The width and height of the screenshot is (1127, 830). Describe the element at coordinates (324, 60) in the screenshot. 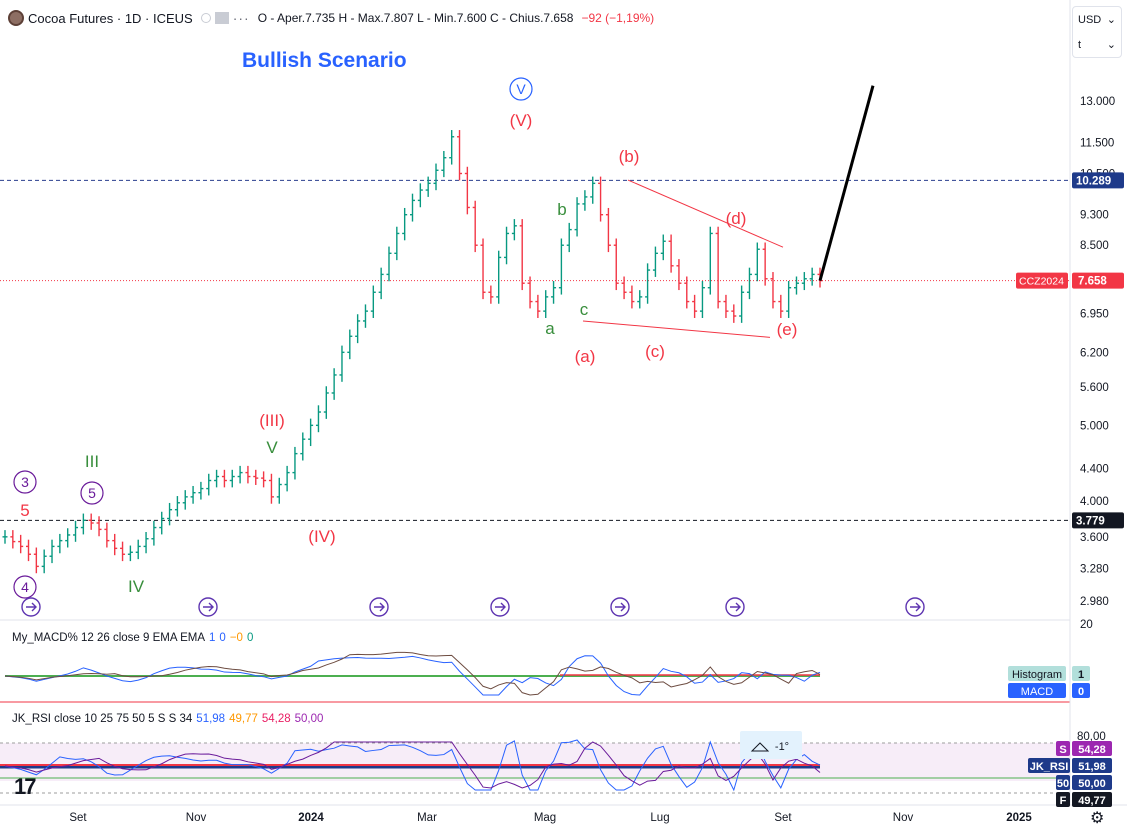

I see `chart-title: Bullish Scenario` at that location.